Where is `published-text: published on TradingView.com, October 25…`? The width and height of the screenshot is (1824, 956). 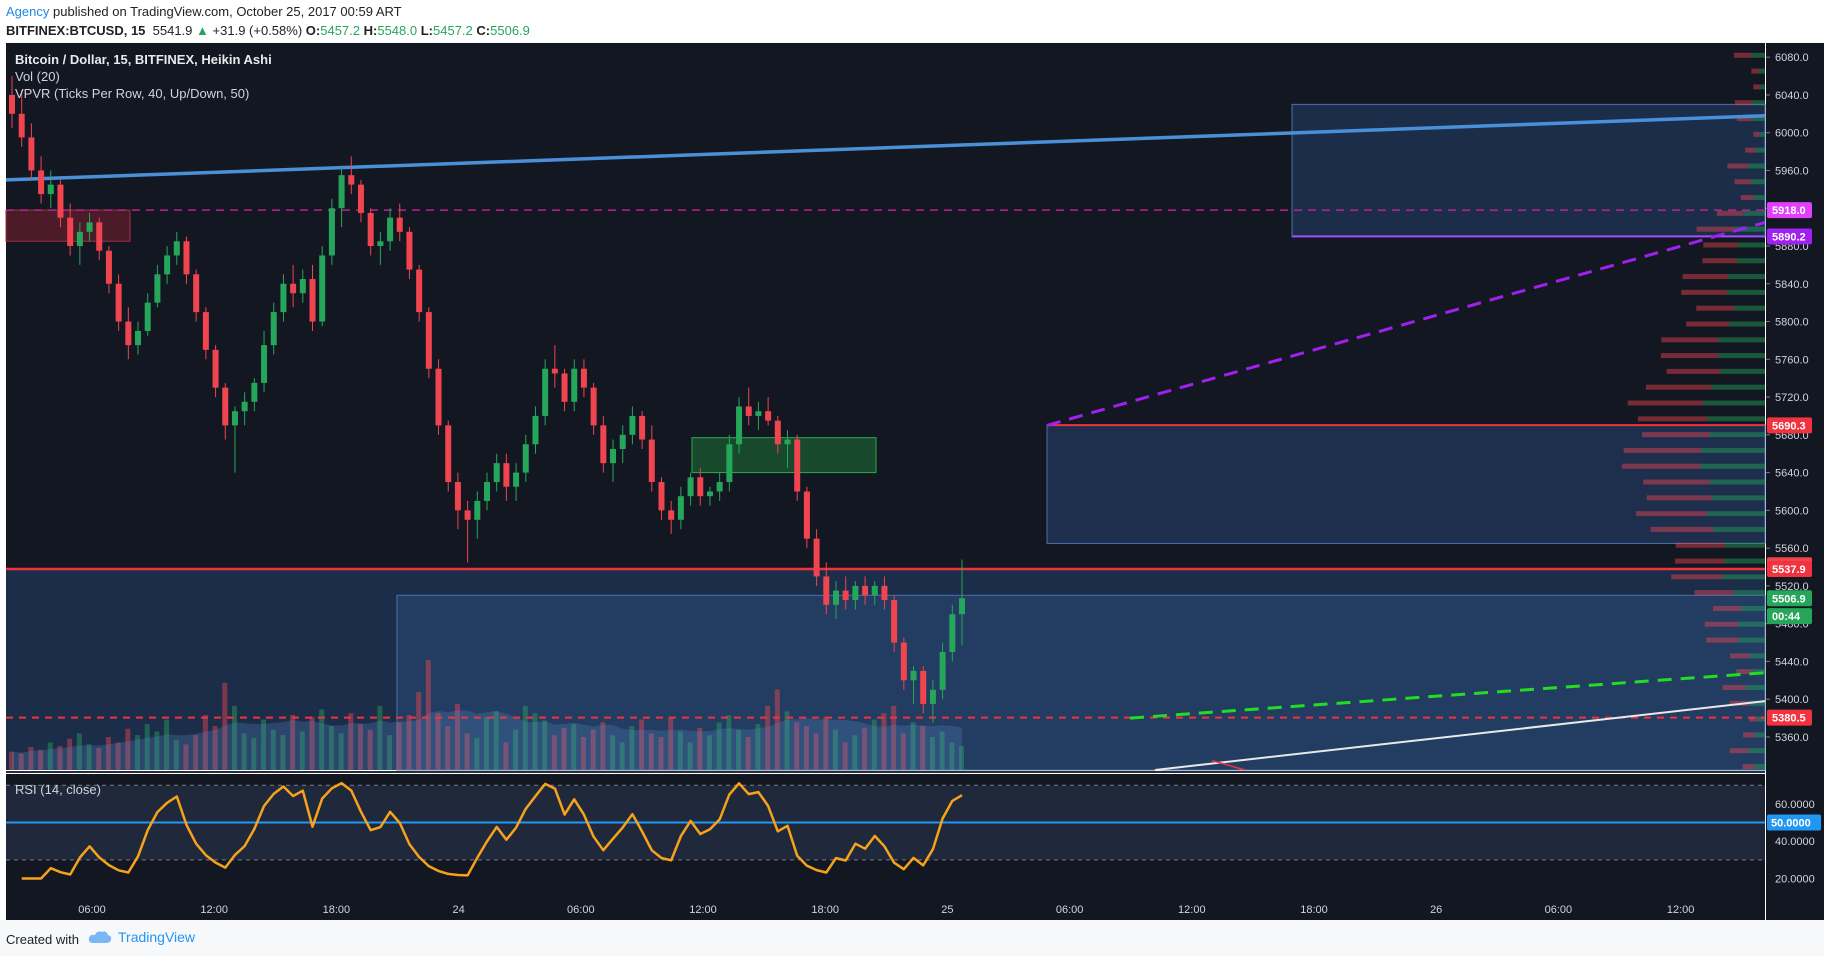 published-text: published on TradingView.com, October 25… is located at coordinates (227, 11).